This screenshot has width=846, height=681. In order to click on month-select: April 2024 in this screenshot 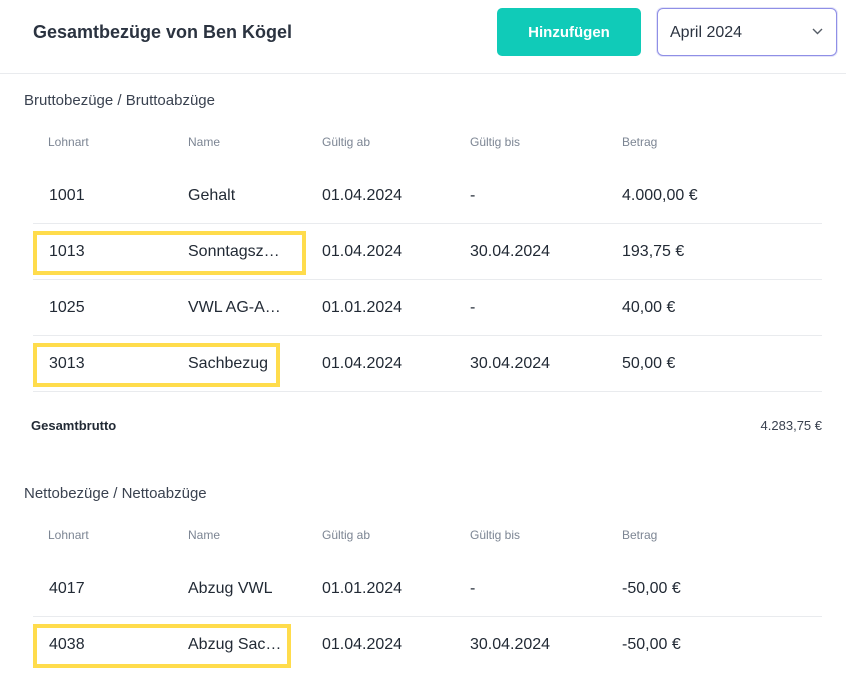, I will do `click(747, 32)`.